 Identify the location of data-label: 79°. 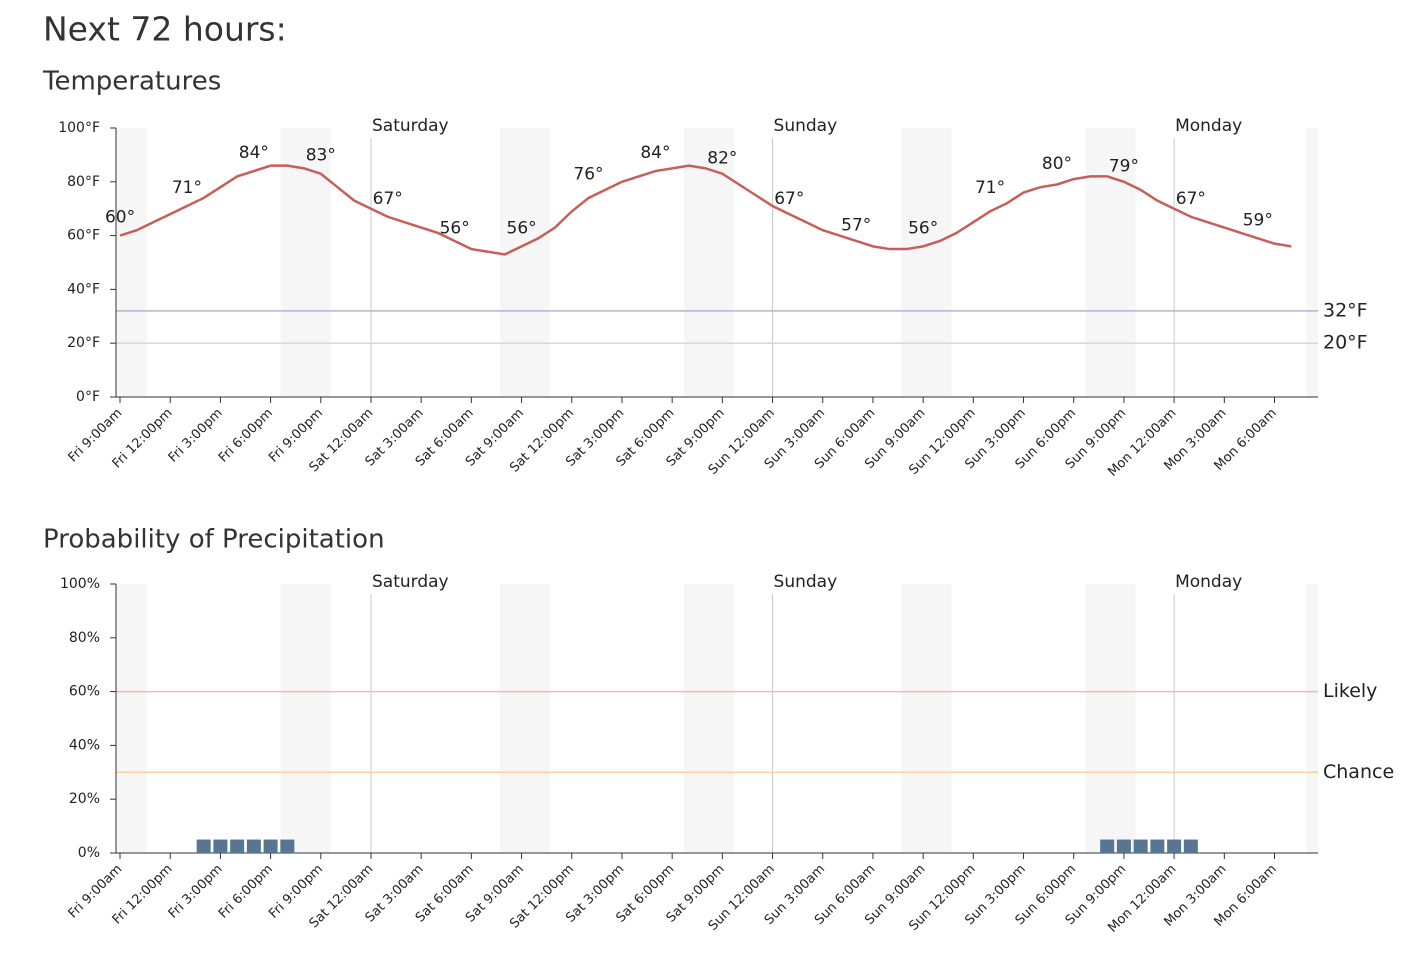
(1124, 166).